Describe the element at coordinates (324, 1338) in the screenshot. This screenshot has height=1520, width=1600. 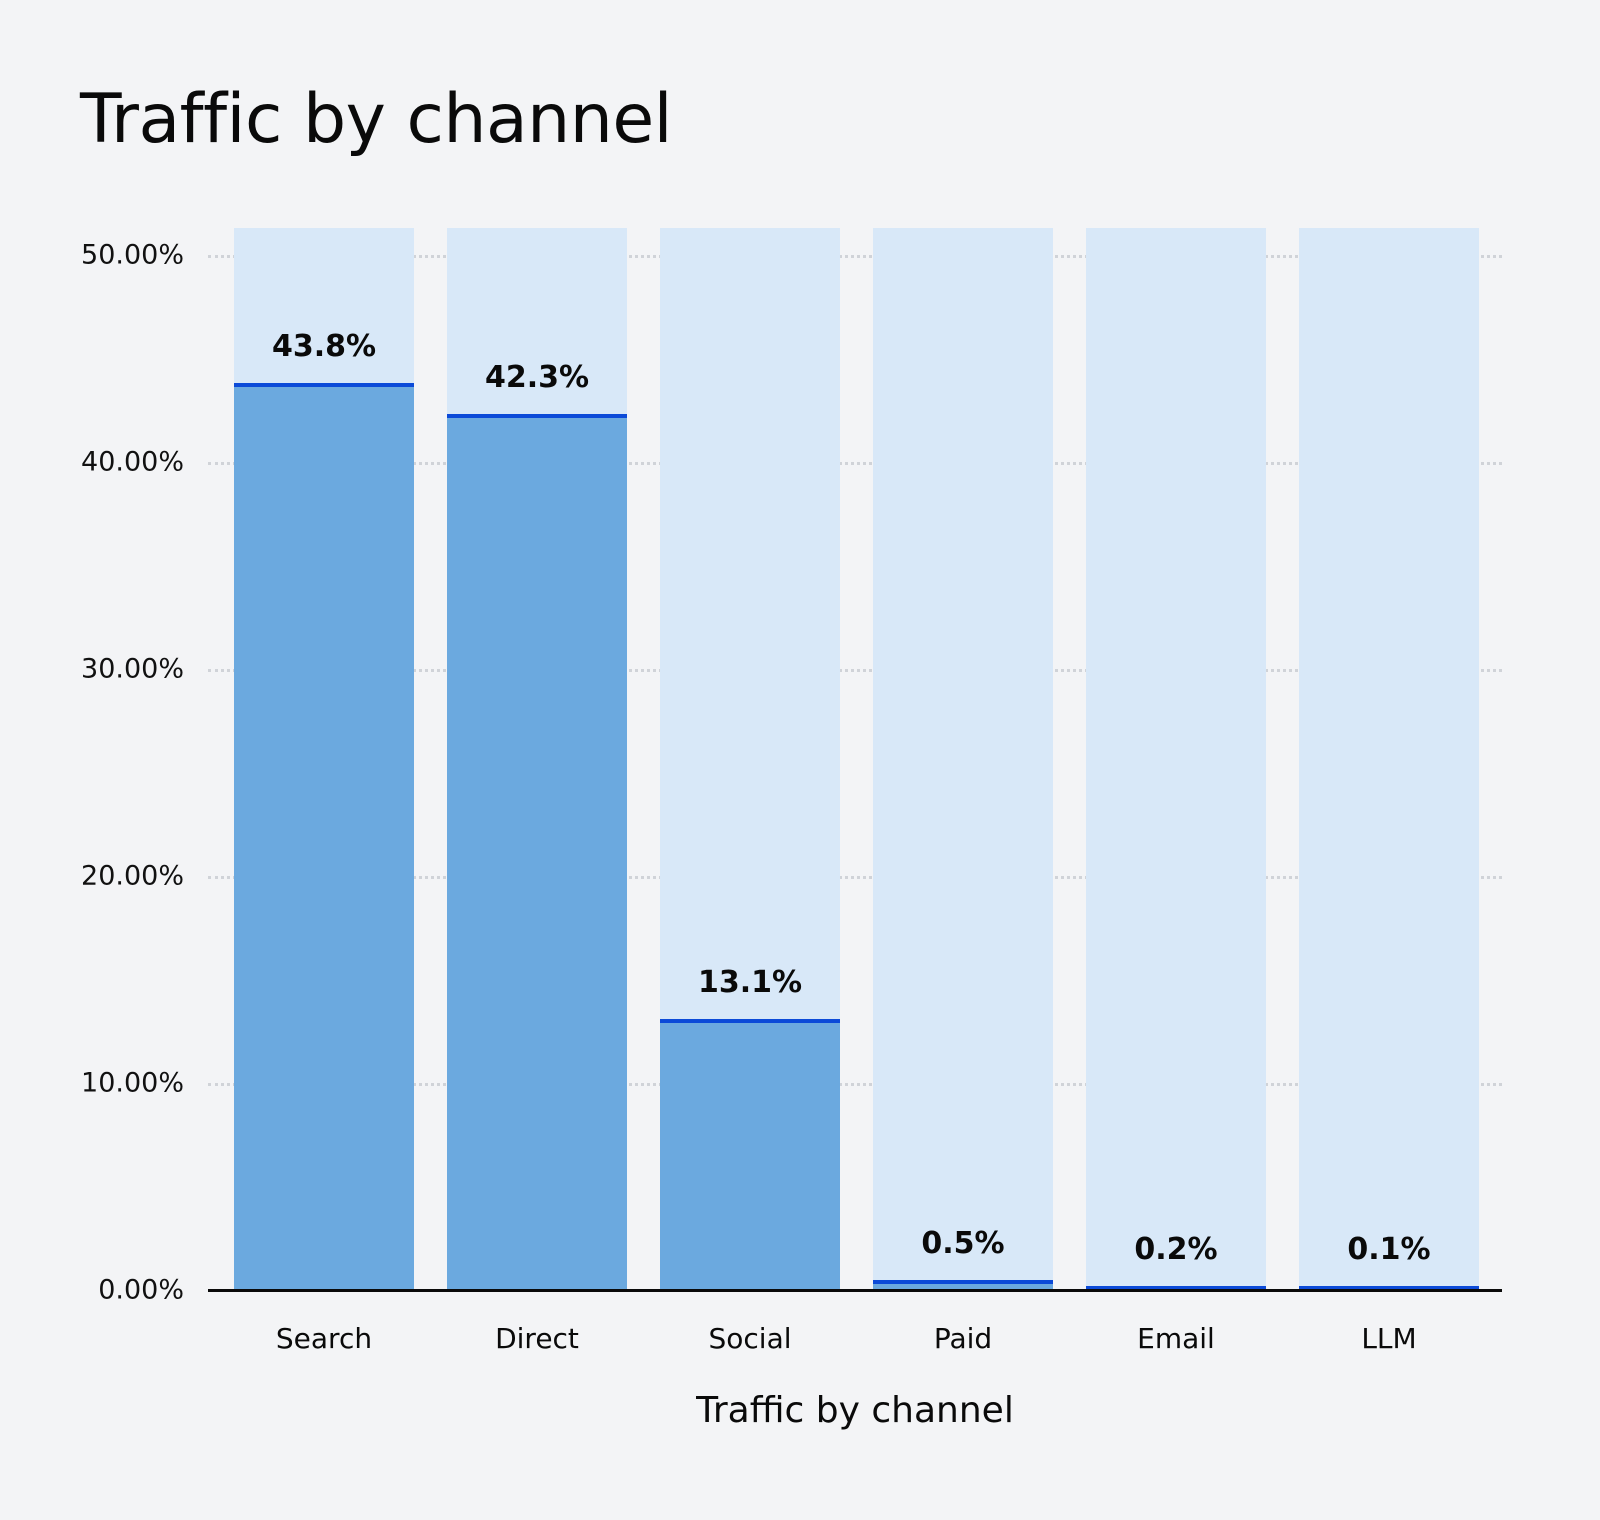
I see `x-tick-label: Search` at that location.